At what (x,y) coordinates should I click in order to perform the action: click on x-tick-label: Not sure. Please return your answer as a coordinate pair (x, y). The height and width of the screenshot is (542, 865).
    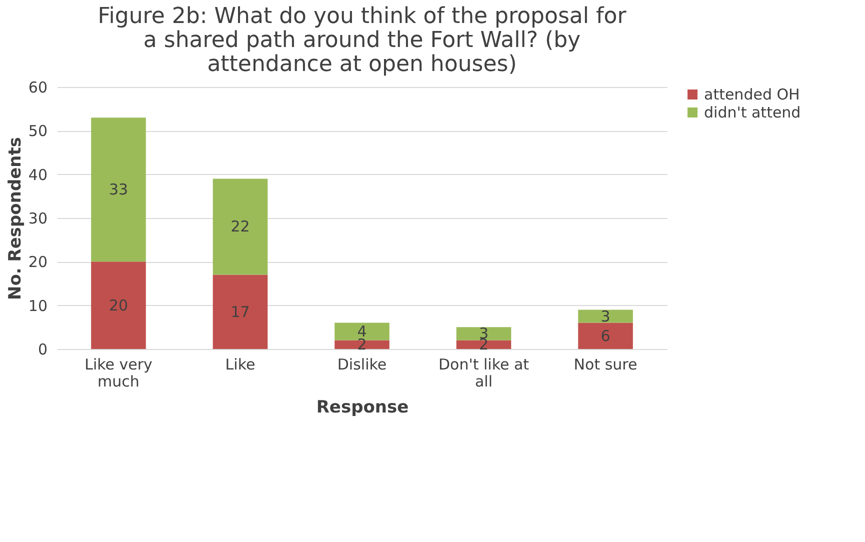
    Looking at the image, I should click on (606, 365).